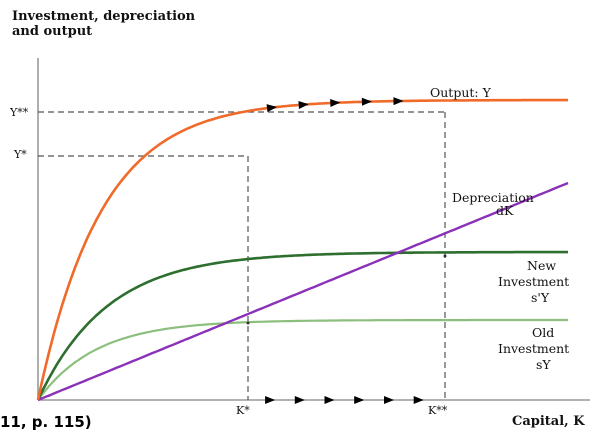  What do you see at coordinates (20, 154) in the screenshot?
I see `y-tick-y-star: Y*` at bounding box center [20, 154].